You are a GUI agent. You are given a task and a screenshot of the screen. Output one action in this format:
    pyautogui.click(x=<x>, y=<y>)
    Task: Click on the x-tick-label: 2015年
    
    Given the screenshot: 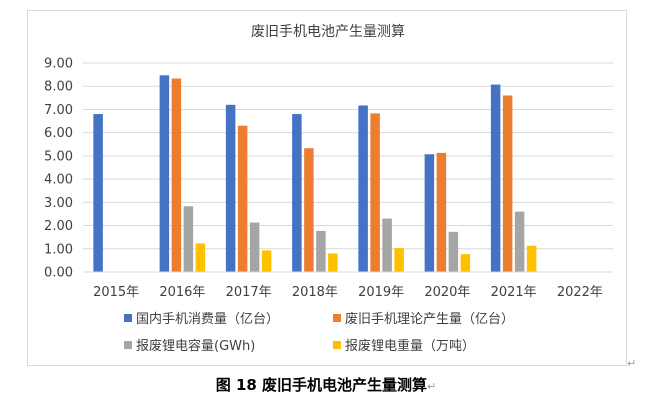 What is the action you would take?
    pyautogui.click(x=116, y=292)
    